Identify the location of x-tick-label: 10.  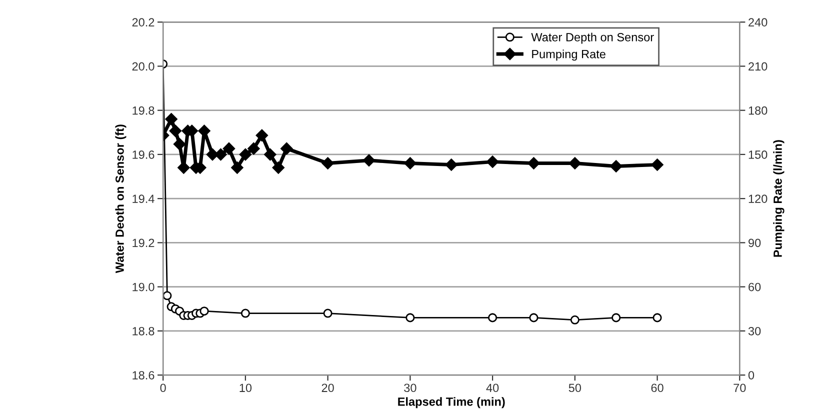
(246, 388).